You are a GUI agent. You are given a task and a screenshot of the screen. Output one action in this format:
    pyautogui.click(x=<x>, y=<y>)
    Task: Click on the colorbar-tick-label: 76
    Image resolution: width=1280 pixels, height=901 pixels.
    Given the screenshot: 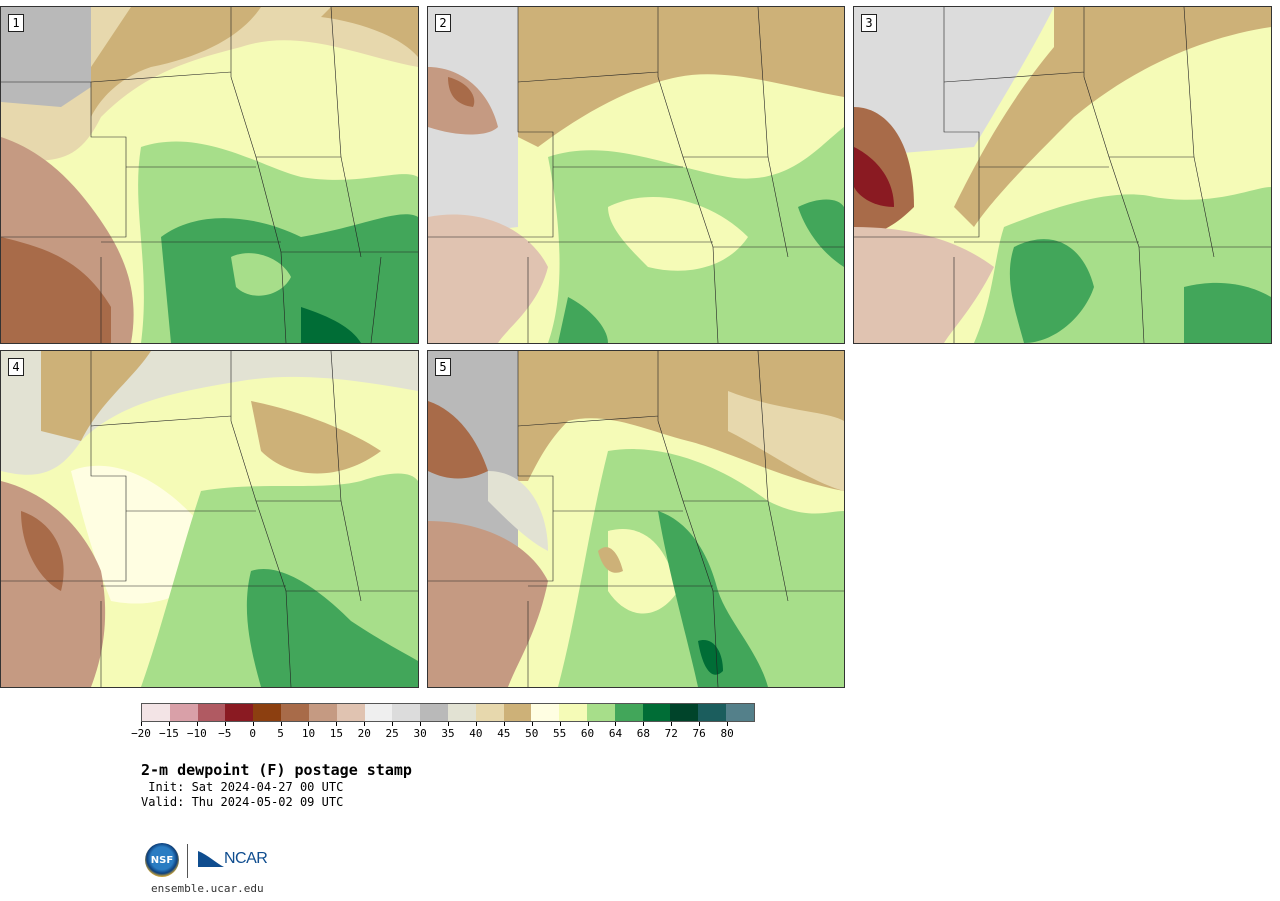 What is the action you would take?
    pyautogui.click(x=699, y=733)
    